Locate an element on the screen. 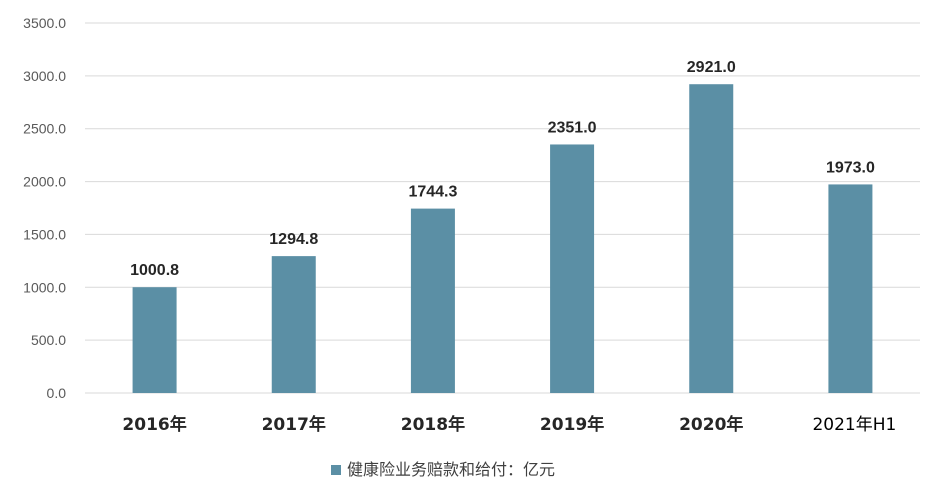 This screenshot has height=499, width=930. y-tick-label: 2000.0 is located at coordinates (44, 182).